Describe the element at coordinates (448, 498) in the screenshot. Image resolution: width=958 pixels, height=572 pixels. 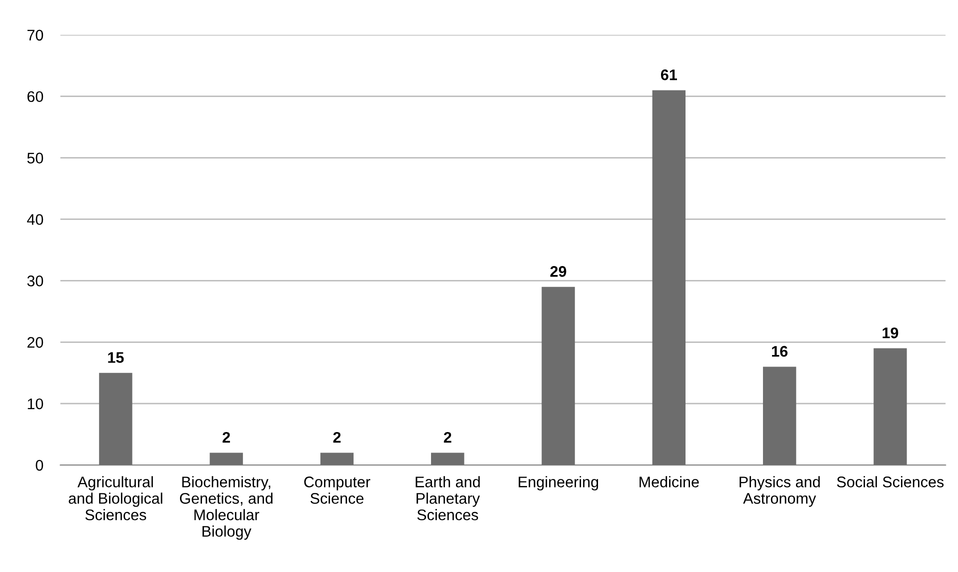
I see `x-tick-label: Earth and Planetary Sciences` at that location.